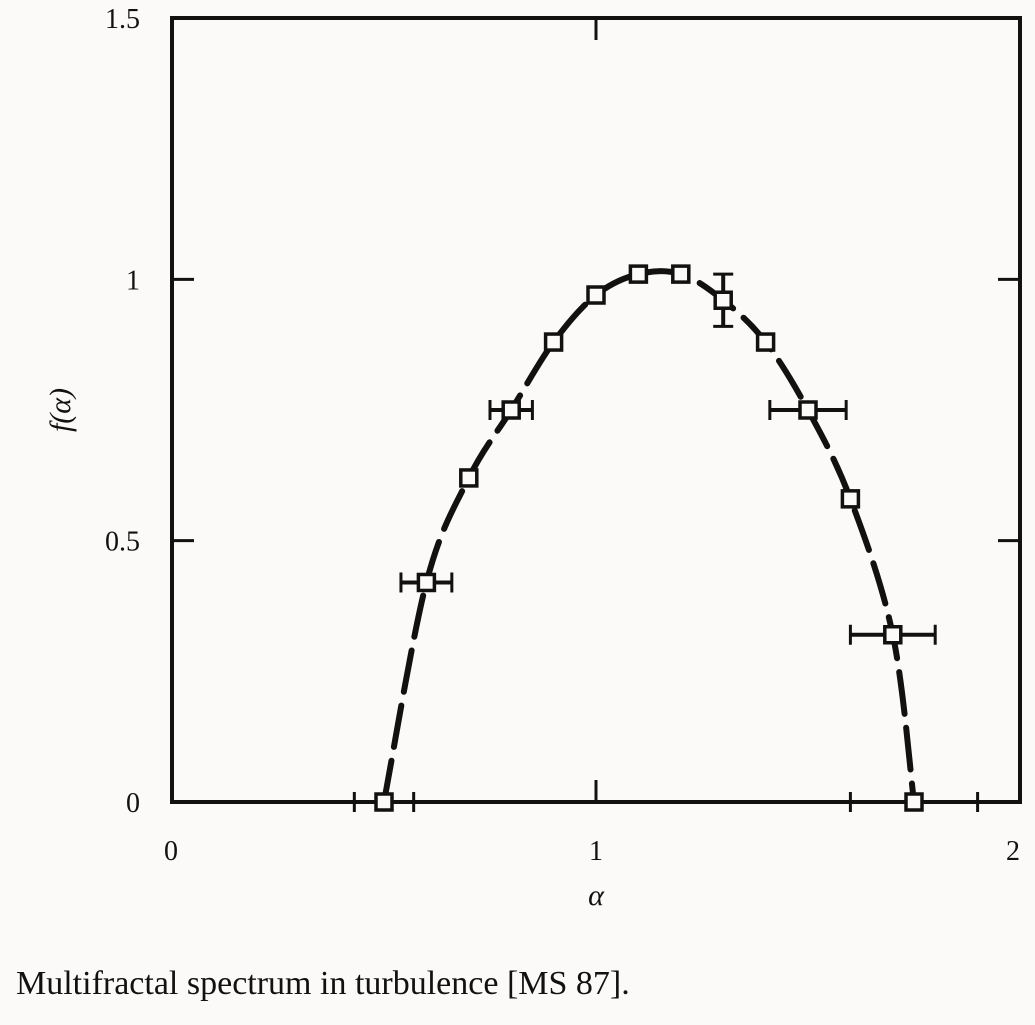  I want to click on x-tick-label: 1, so click(596, 851).